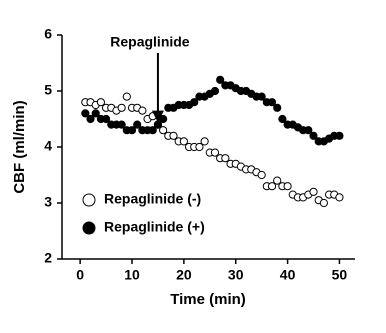 The width and height of the screenshot is (386, 333). Describe the element at coordinates (208, 299) in the screenshot. I see `x-axis-label: Time (min)` at that location.